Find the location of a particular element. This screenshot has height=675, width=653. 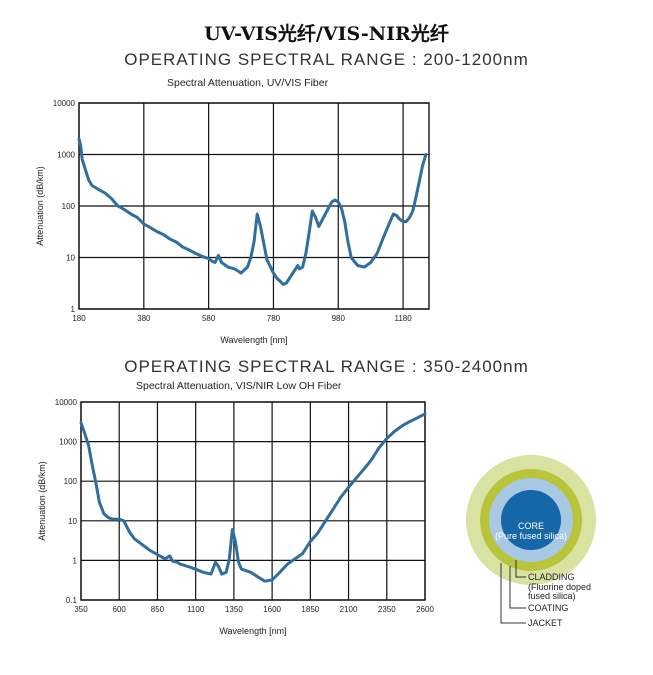

vis-nir-y-tick-label: 1 is located at coordinates (75, 560).